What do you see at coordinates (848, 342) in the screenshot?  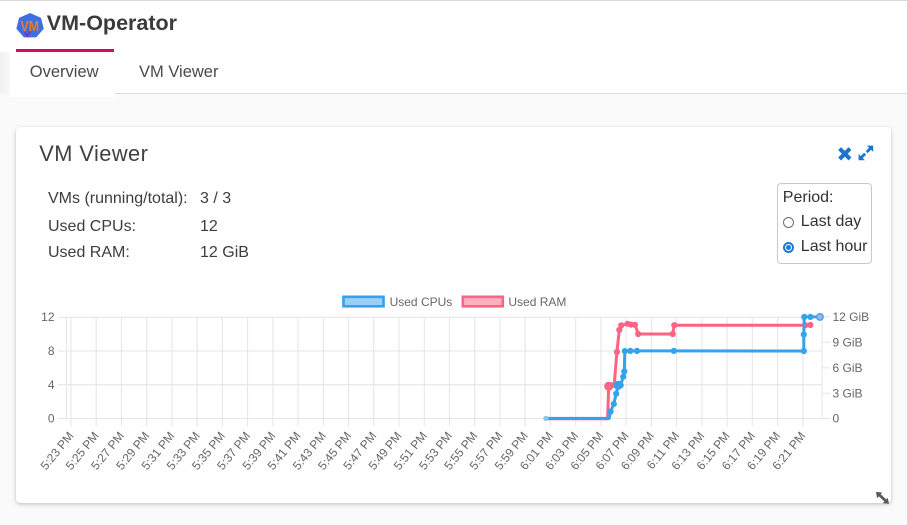 I see `svg-text: 9 GiB` at bounding box center [848, 342].